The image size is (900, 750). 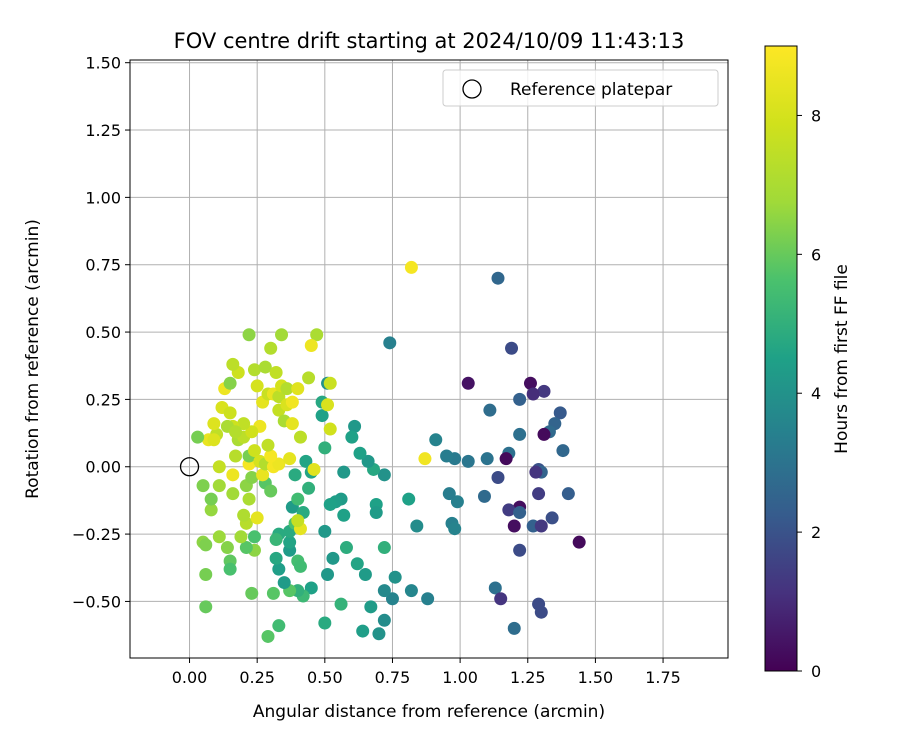 What do you see at coordinates (460, 677) in the screenshot?
I see `x-tick-label: 1.00` at bounding box center [460, 677].